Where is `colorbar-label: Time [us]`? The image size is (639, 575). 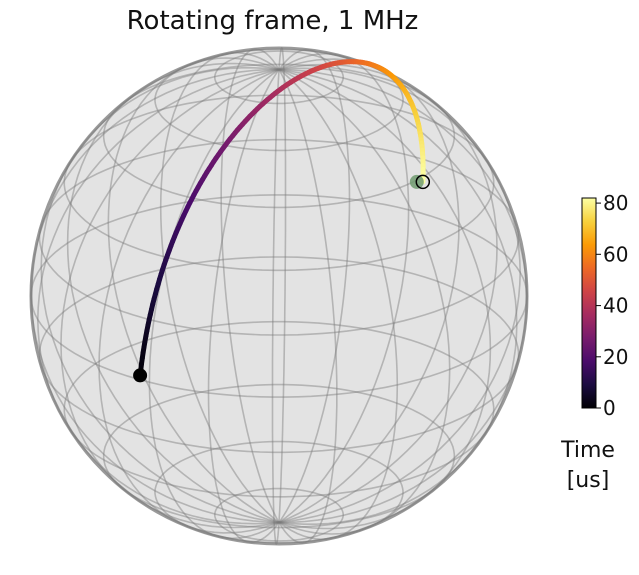
colorbar-label: Time [us] is located at coordinates (588, 465).